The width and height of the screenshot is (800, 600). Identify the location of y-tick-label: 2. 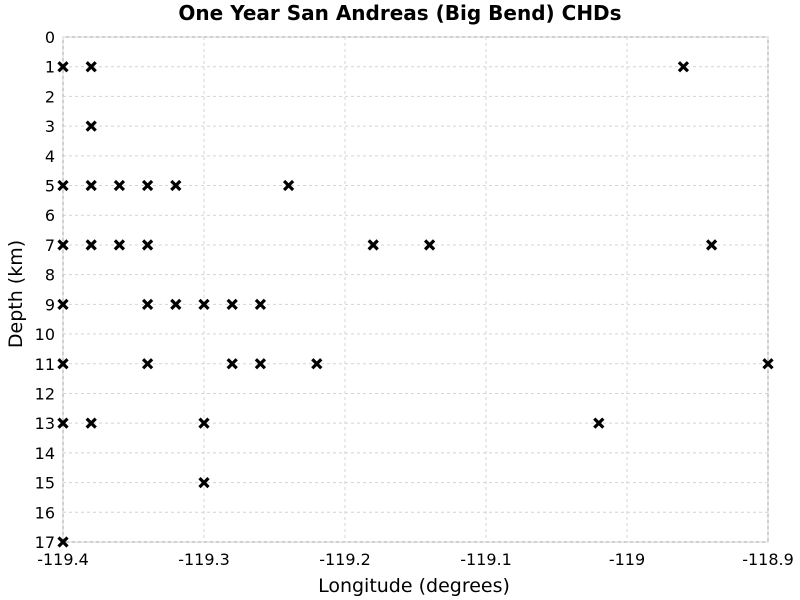
(50, 96).